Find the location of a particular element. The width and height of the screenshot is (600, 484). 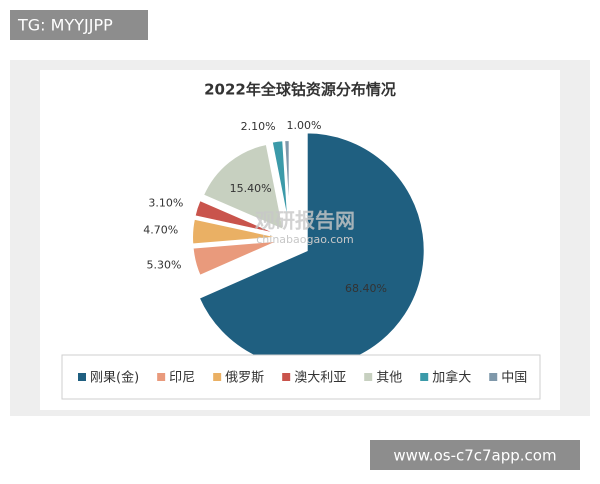

legend-label: 俄罗斯 is located at coordinates (244, 378).